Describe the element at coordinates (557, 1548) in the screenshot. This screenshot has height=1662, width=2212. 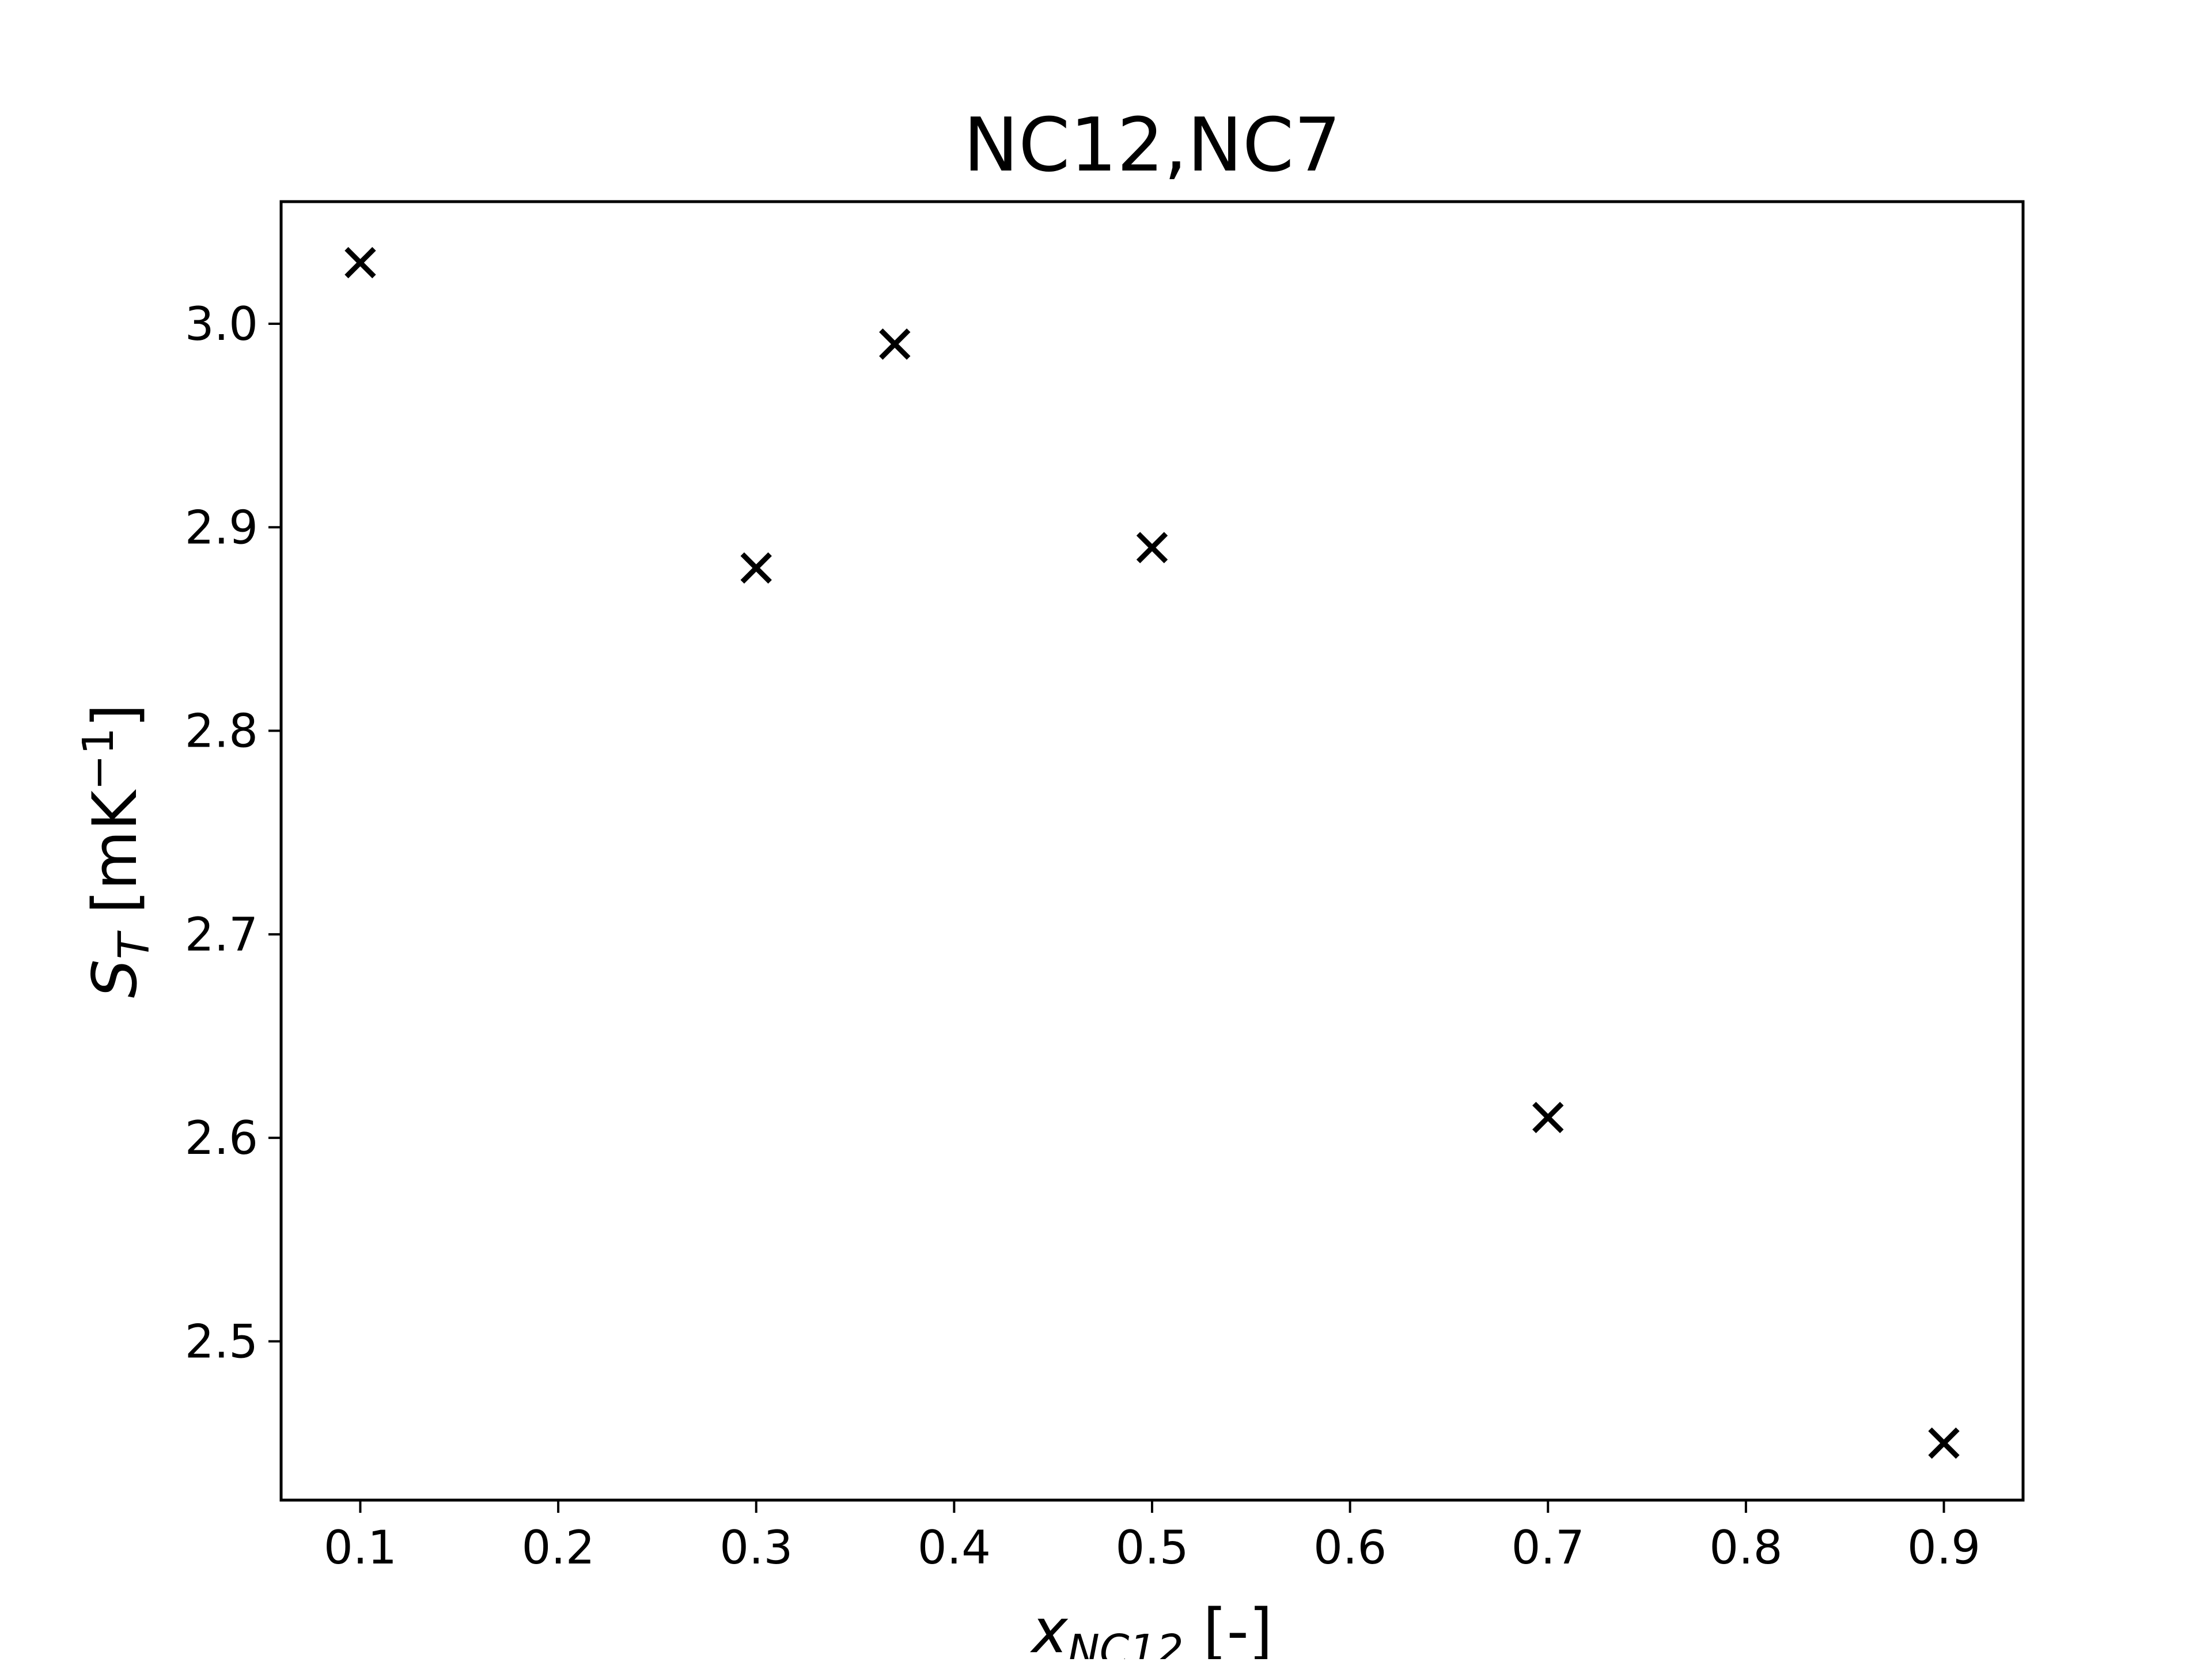
I see `x-tick-label: 0.2` at that location.